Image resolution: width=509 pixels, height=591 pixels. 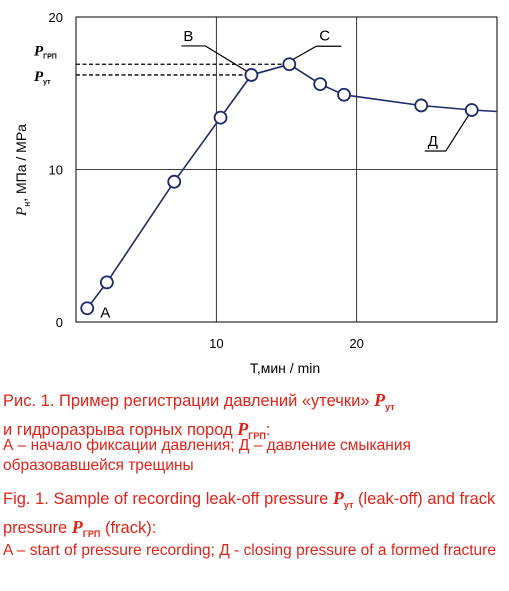 I want to click on caption-en-sub2: ГРП, so click(x=91, y=534).